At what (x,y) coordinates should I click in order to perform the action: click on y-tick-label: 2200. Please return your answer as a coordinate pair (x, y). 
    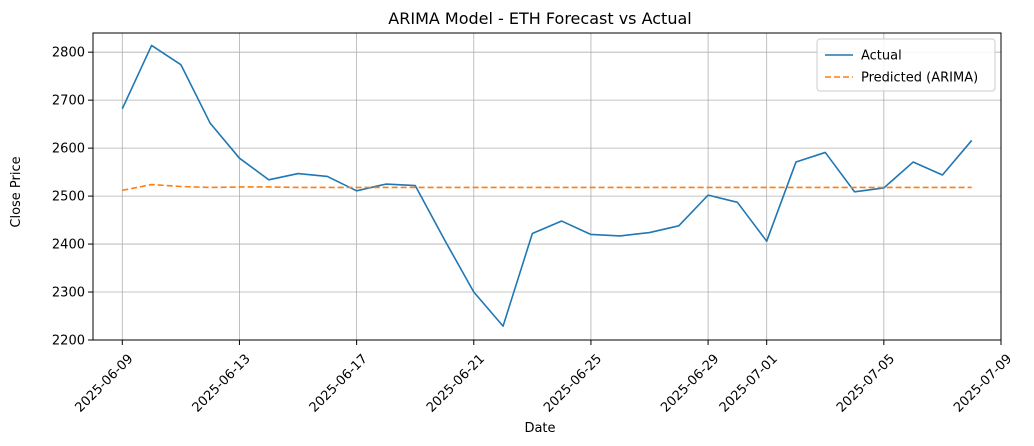
    Looking at the image, I should click on (68, 341).